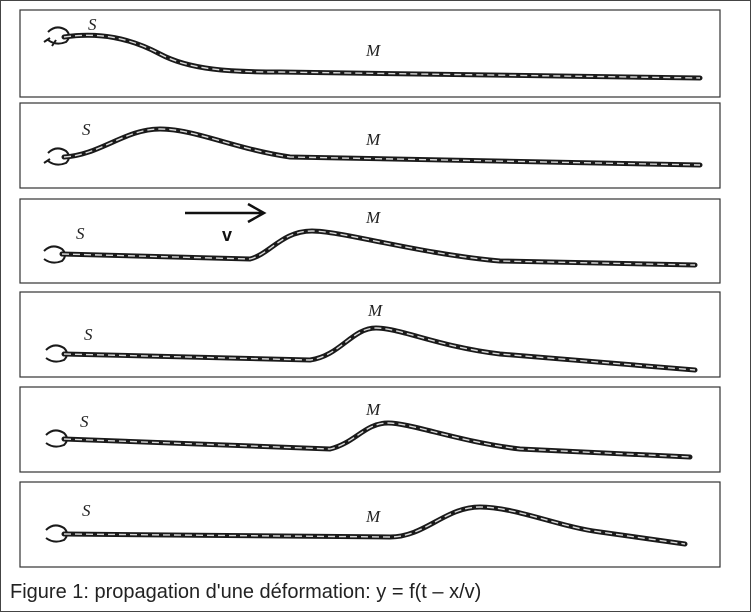 Image resolution: width=751 pixels, height=612 pixels. What do you see at coordinates (227, 235) in the screenshot?
I see `velocity-label: v` at bounding box center [227, 235].